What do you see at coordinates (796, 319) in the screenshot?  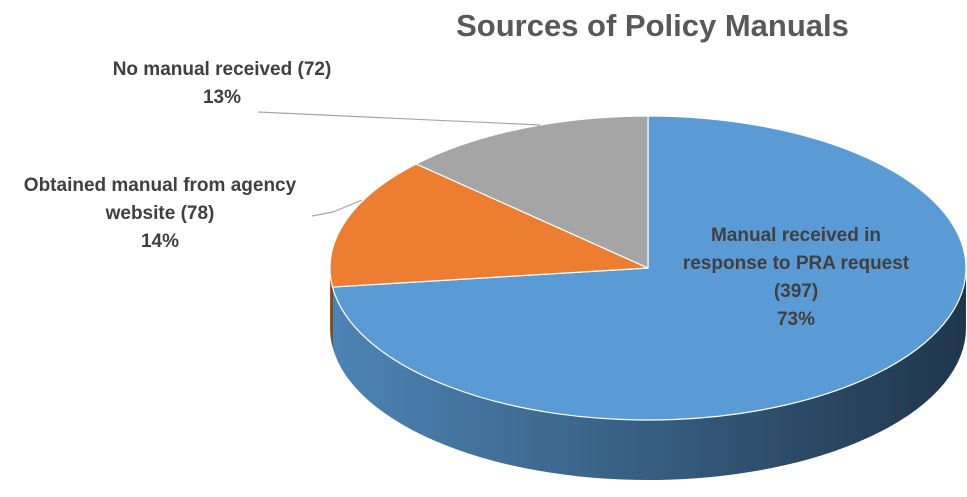 I see `value-label: 73%` at bounding box center [796, 319].